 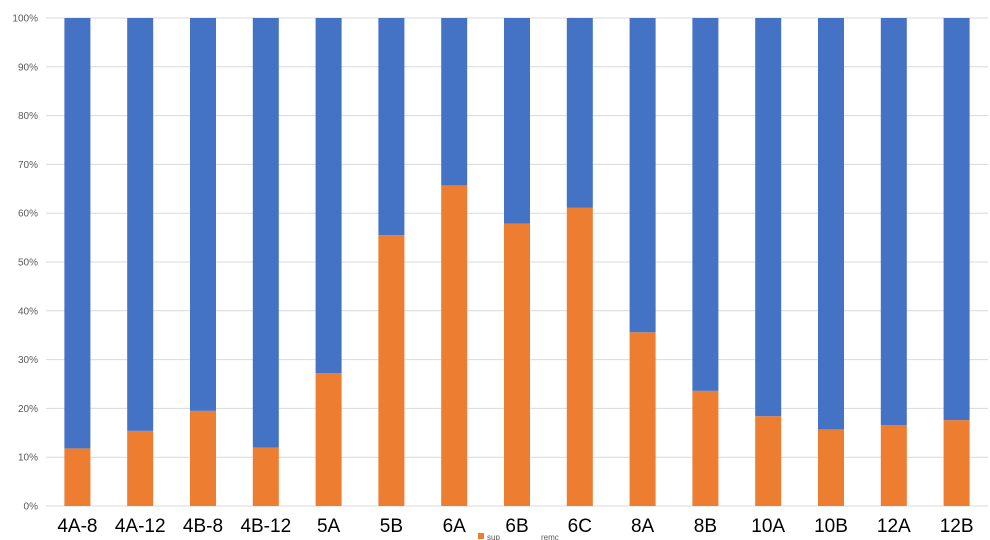 I want to click on y-tick-label: 90%, so click(x=28, y=67).